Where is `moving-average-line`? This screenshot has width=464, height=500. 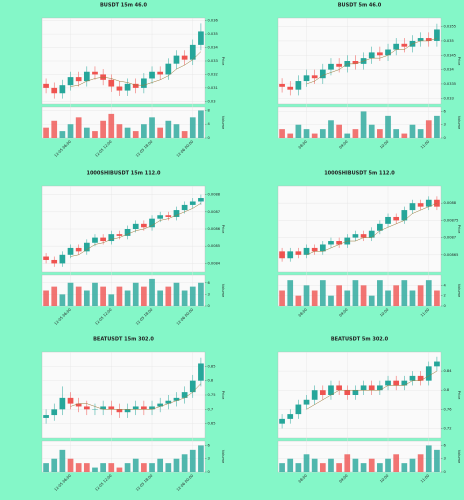 moving-average-line is located at coordinates (372, 390).